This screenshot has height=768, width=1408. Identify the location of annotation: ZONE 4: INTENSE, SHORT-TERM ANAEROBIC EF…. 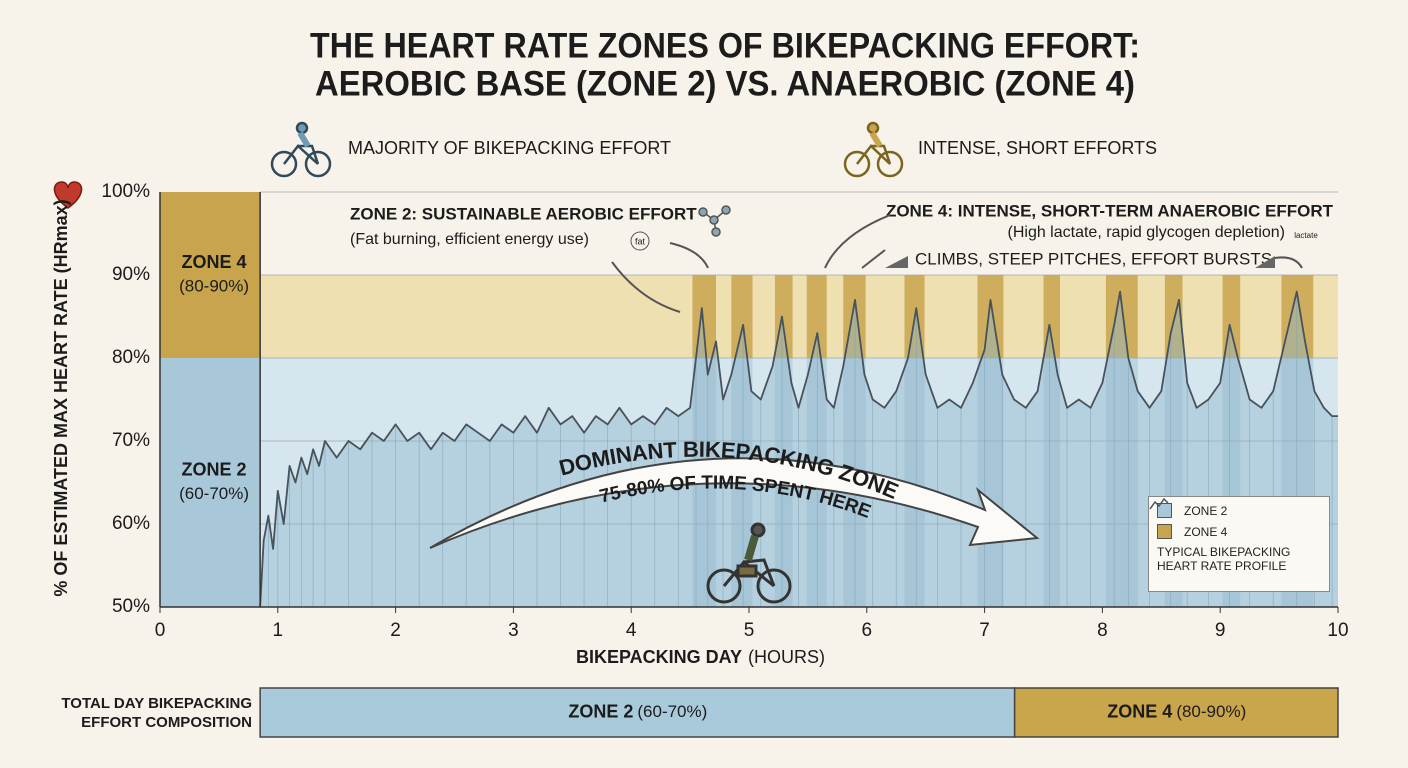
(1110, 210).